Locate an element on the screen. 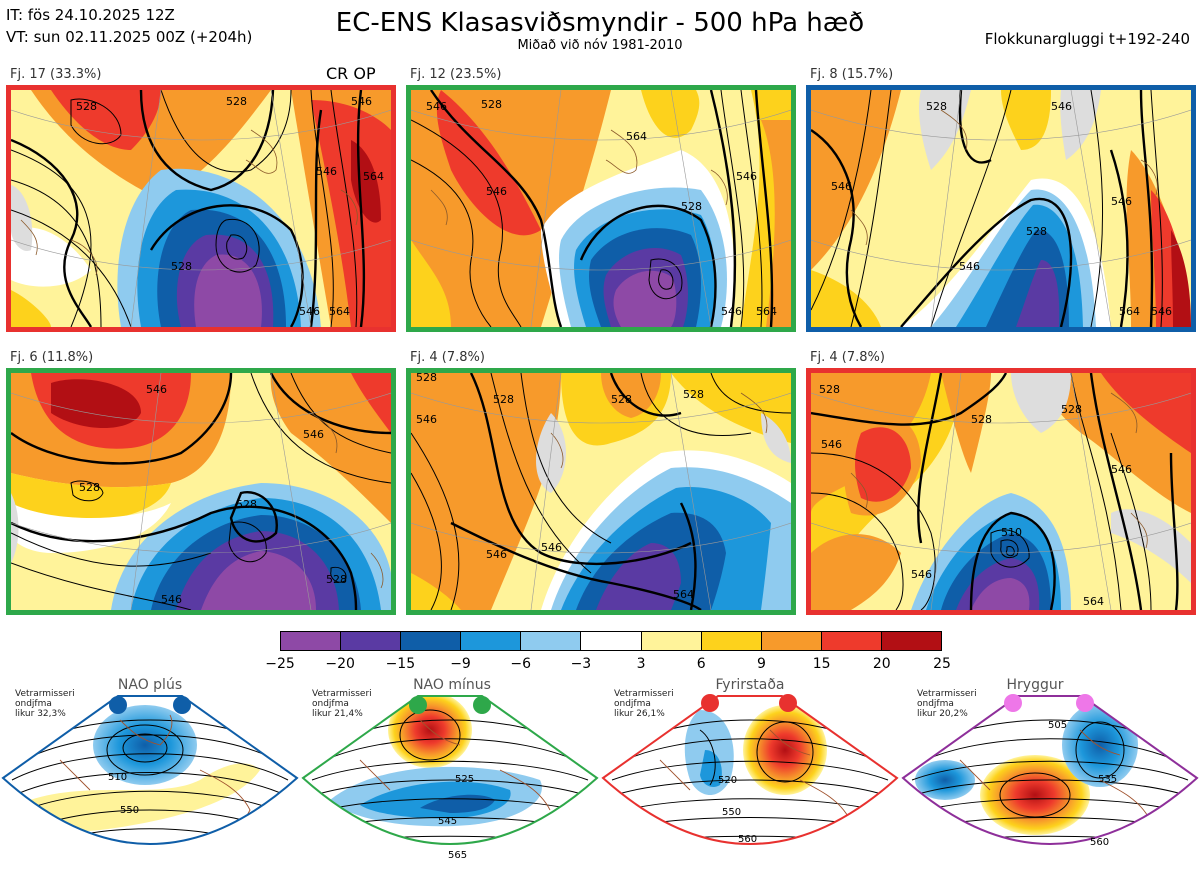 This screenshot has width=1200, height=871. classification-window: Flokkunargluggi t+192-240 is located at coordinates (1087, 39).